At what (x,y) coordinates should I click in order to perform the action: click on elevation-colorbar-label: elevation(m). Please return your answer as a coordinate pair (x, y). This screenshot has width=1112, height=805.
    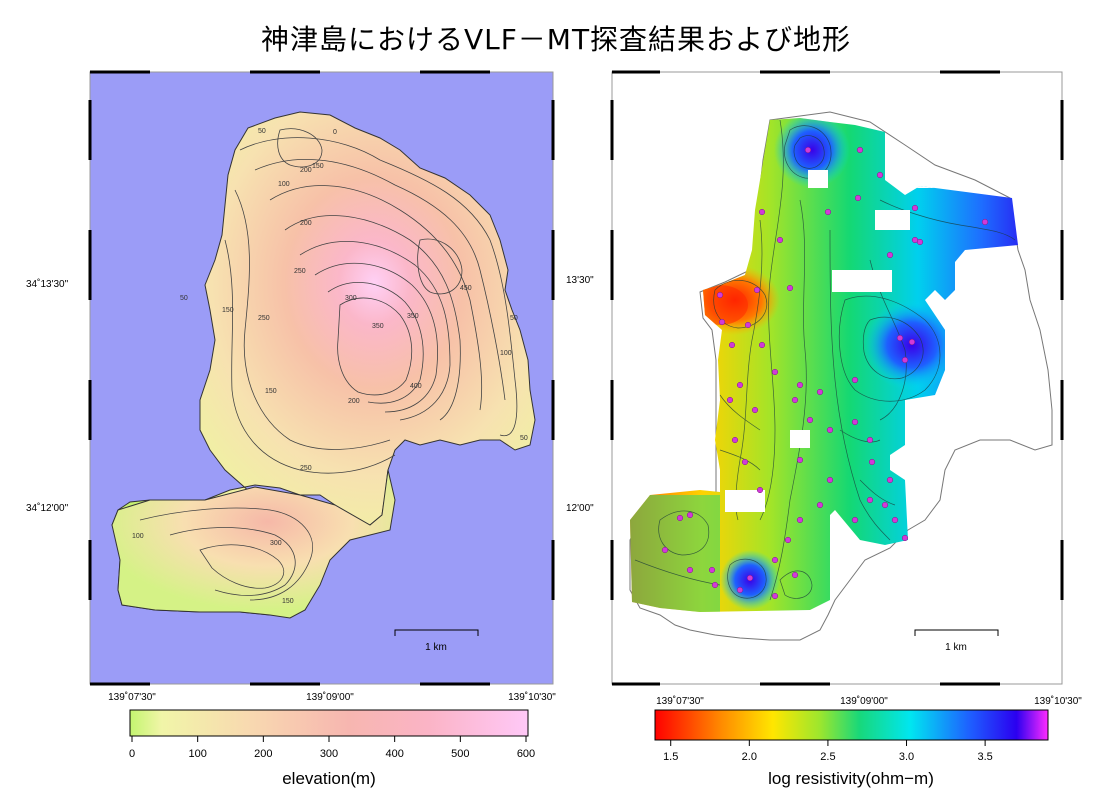
    Looking at the image, I should click on (329, 778).